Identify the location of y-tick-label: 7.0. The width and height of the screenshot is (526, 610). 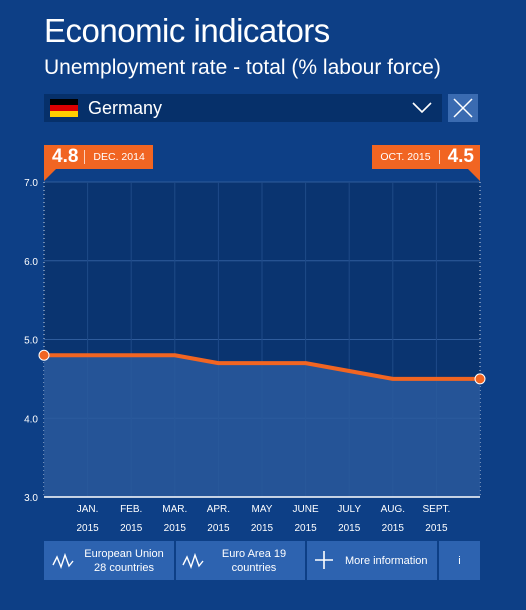
(31, 183).